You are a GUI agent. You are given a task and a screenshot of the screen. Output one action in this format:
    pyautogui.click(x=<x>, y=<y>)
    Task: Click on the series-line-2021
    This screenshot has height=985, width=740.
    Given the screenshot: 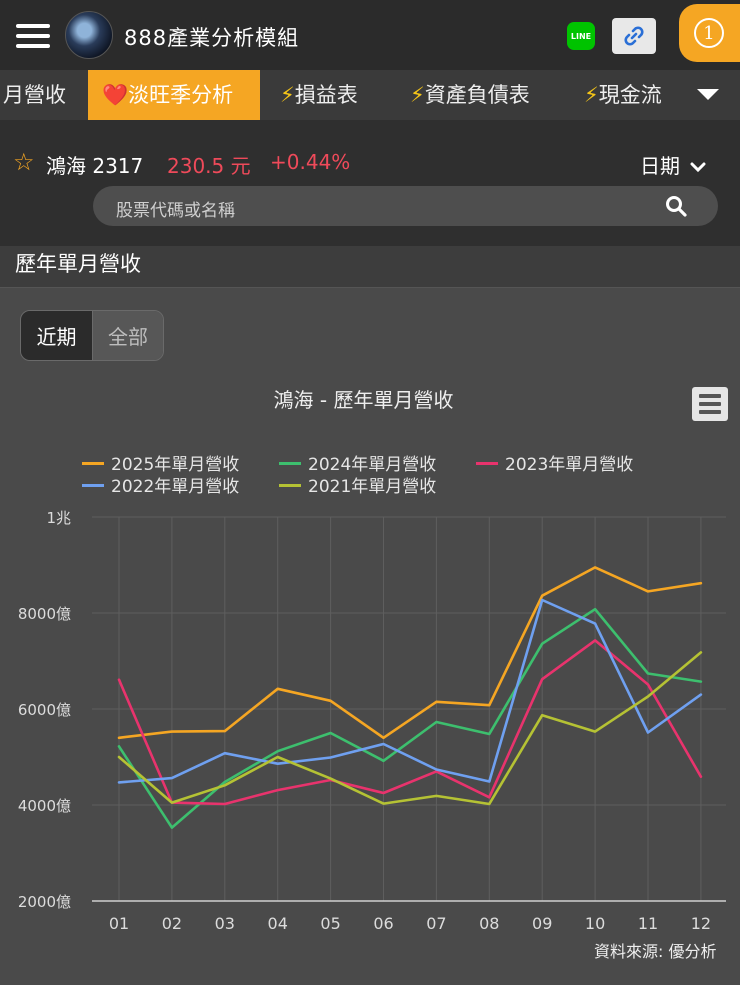 What is the action you would take?
    pyautogui.click(x=410, y=728)
    